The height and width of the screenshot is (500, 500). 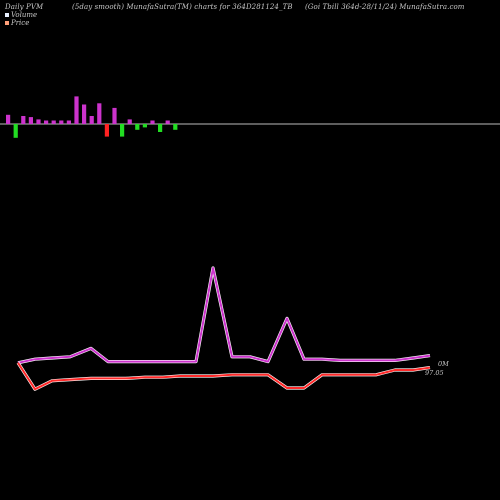 I want to click on legend-item-volume: Volume, so click(x=21, y=15).